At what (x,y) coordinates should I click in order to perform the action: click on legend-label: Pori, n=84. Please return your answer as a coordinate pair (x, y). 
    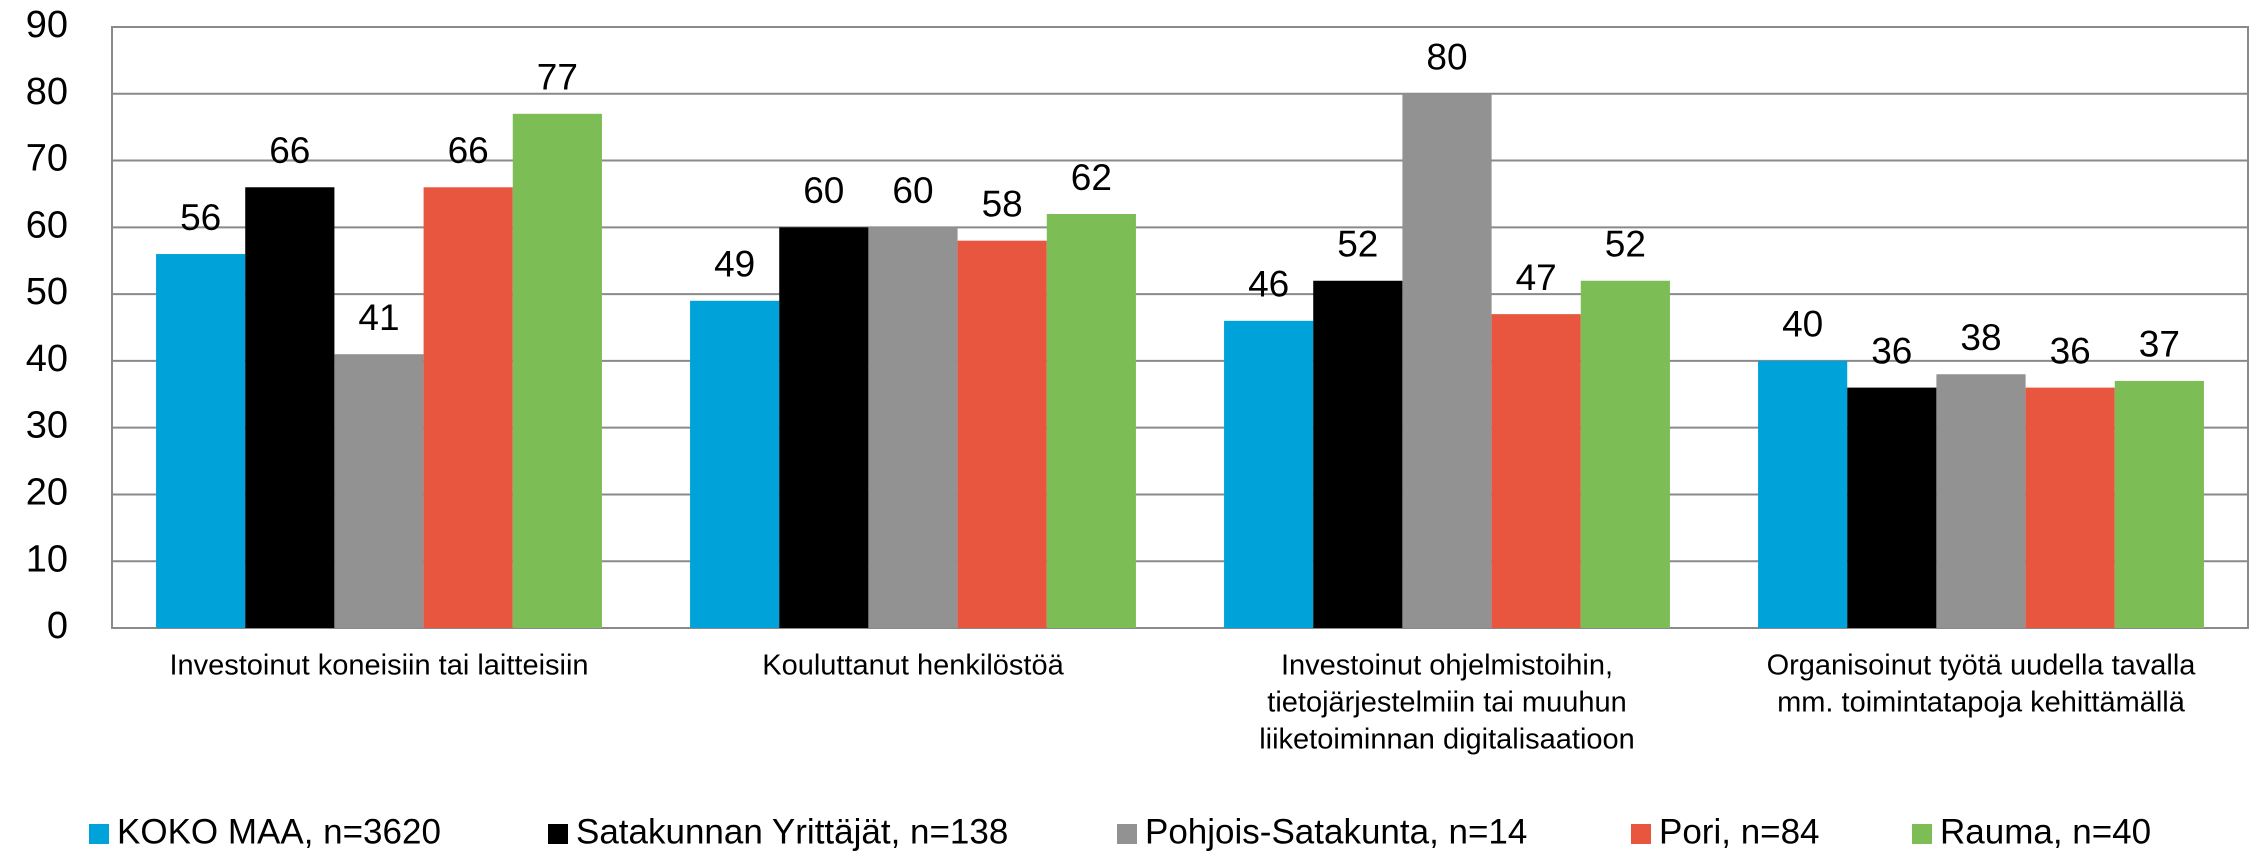
    Looking at the image, I should click on (1739, 831).